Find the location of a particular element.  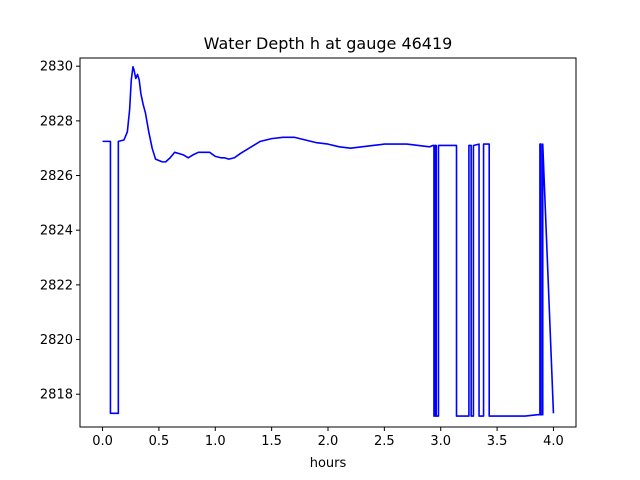

y-tick-label: 2818 is located at coordinates (56, 395).